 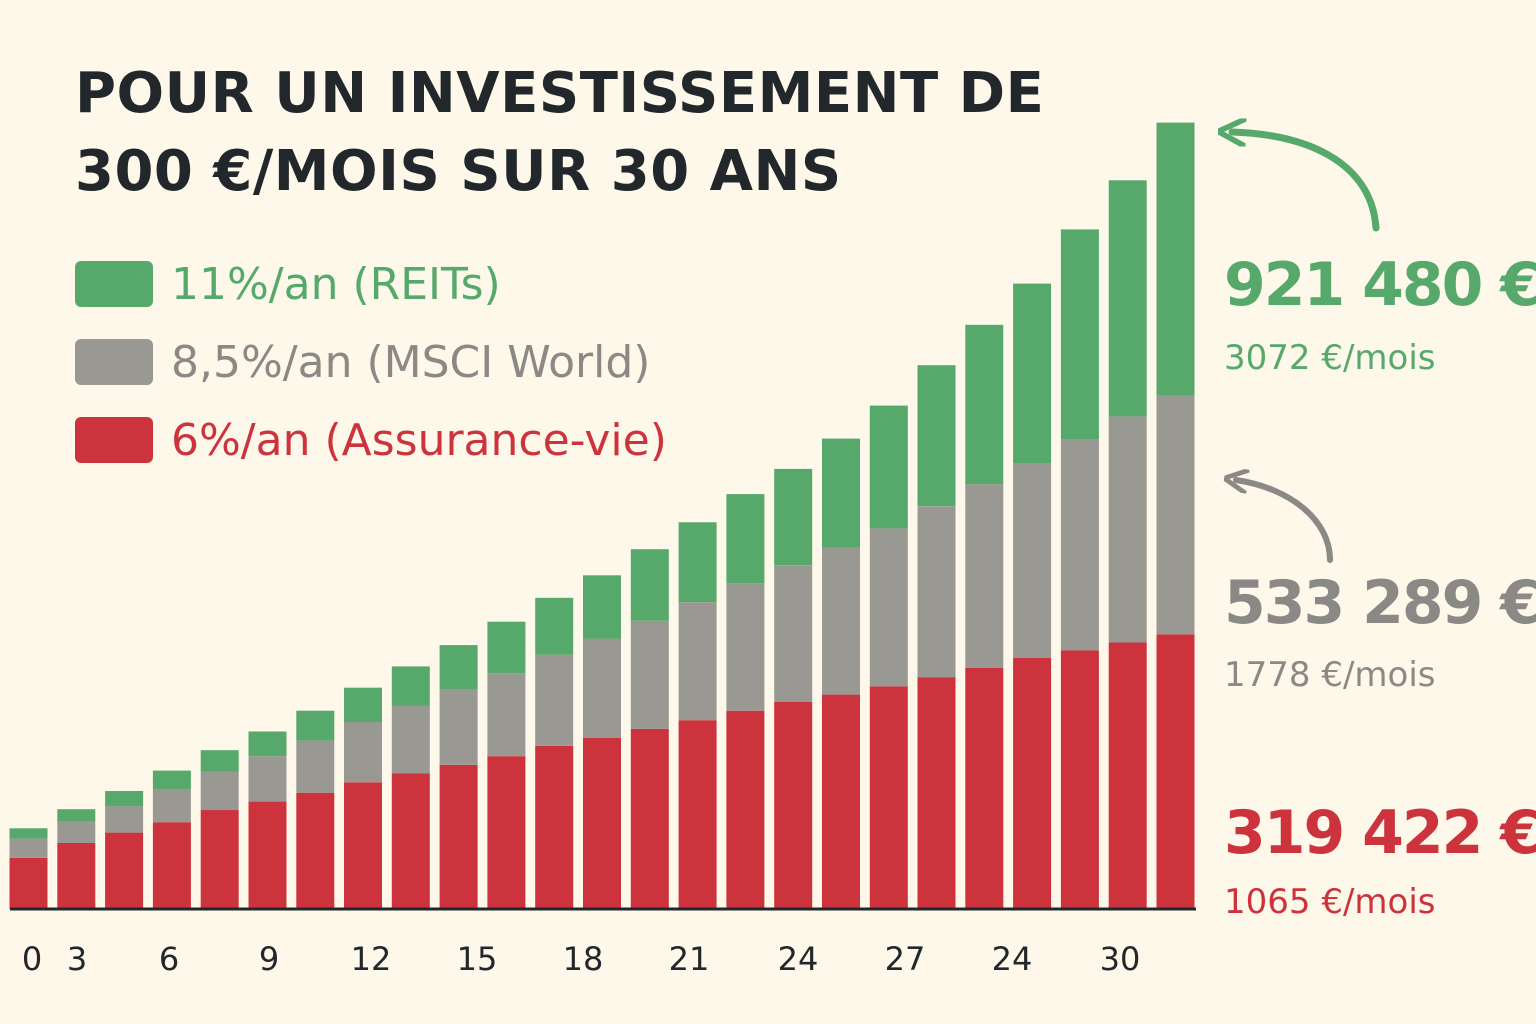 I want to click on legend-swatch-red, so click(x=114, y=440).